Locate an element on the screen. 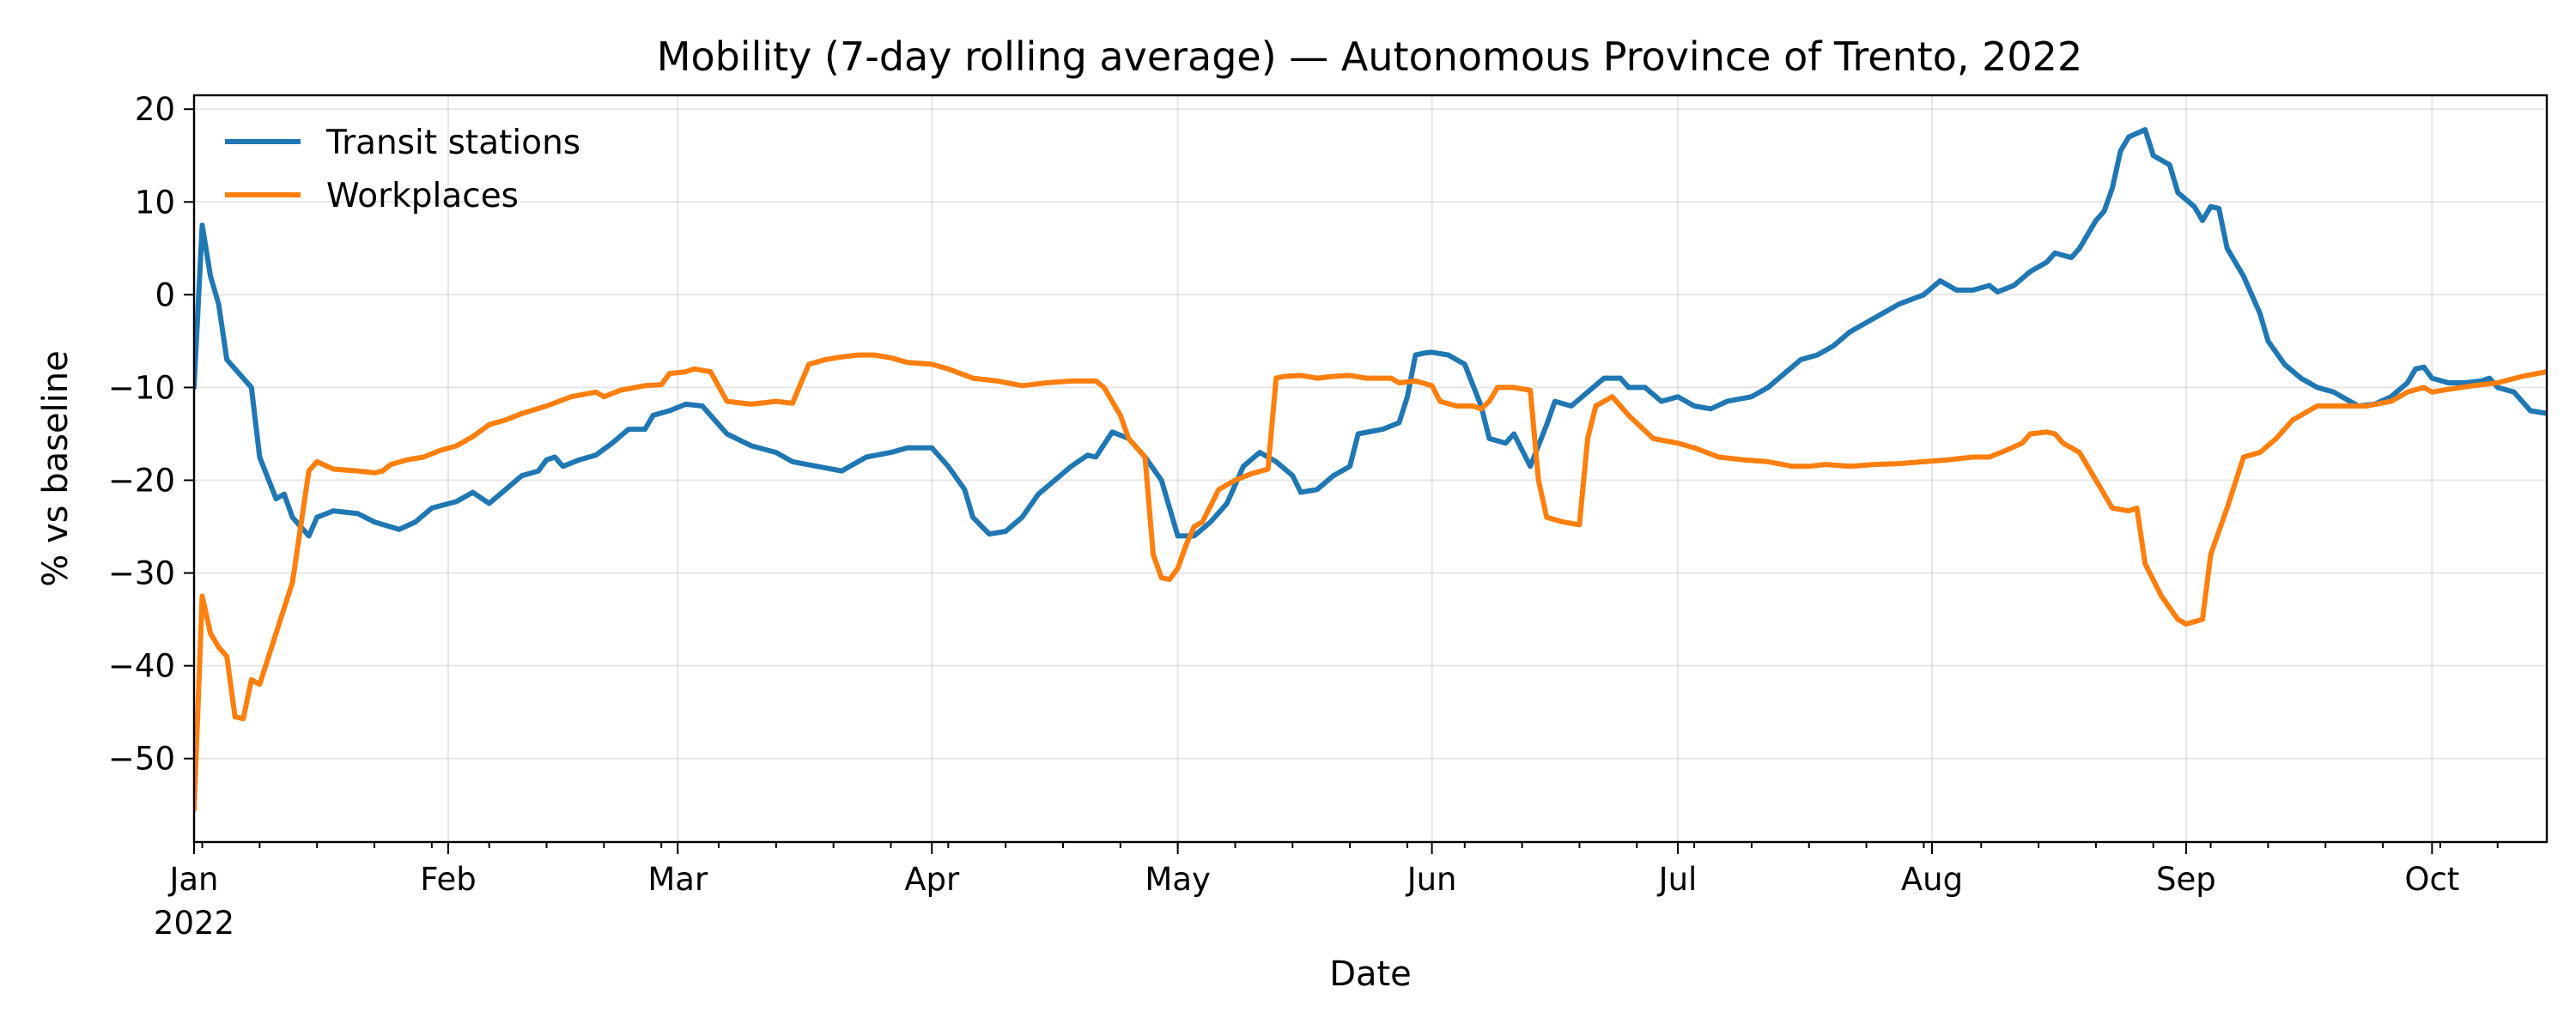  y-tick-label: 20 is located at coordinates (155, 109).